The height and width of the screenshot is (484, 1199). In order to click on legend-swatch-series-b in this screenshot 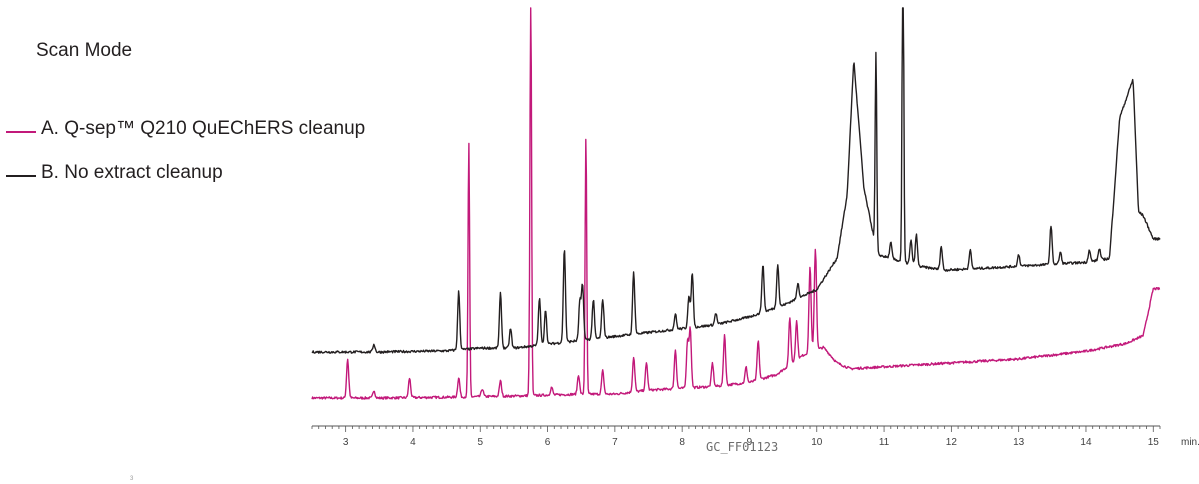, I will do `click(21, 176)`.